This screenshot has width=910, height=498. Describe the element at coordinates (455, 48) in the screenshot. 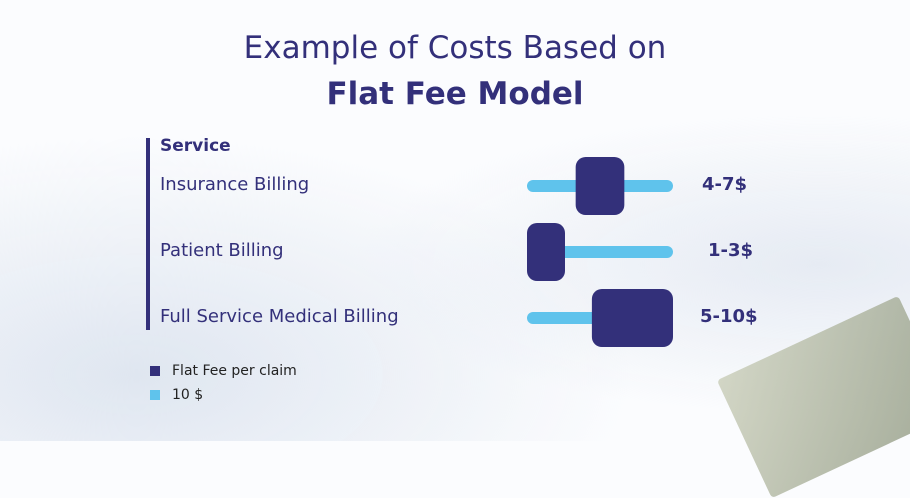

I see `title-line-1: Example of Costs Based on` at that location.